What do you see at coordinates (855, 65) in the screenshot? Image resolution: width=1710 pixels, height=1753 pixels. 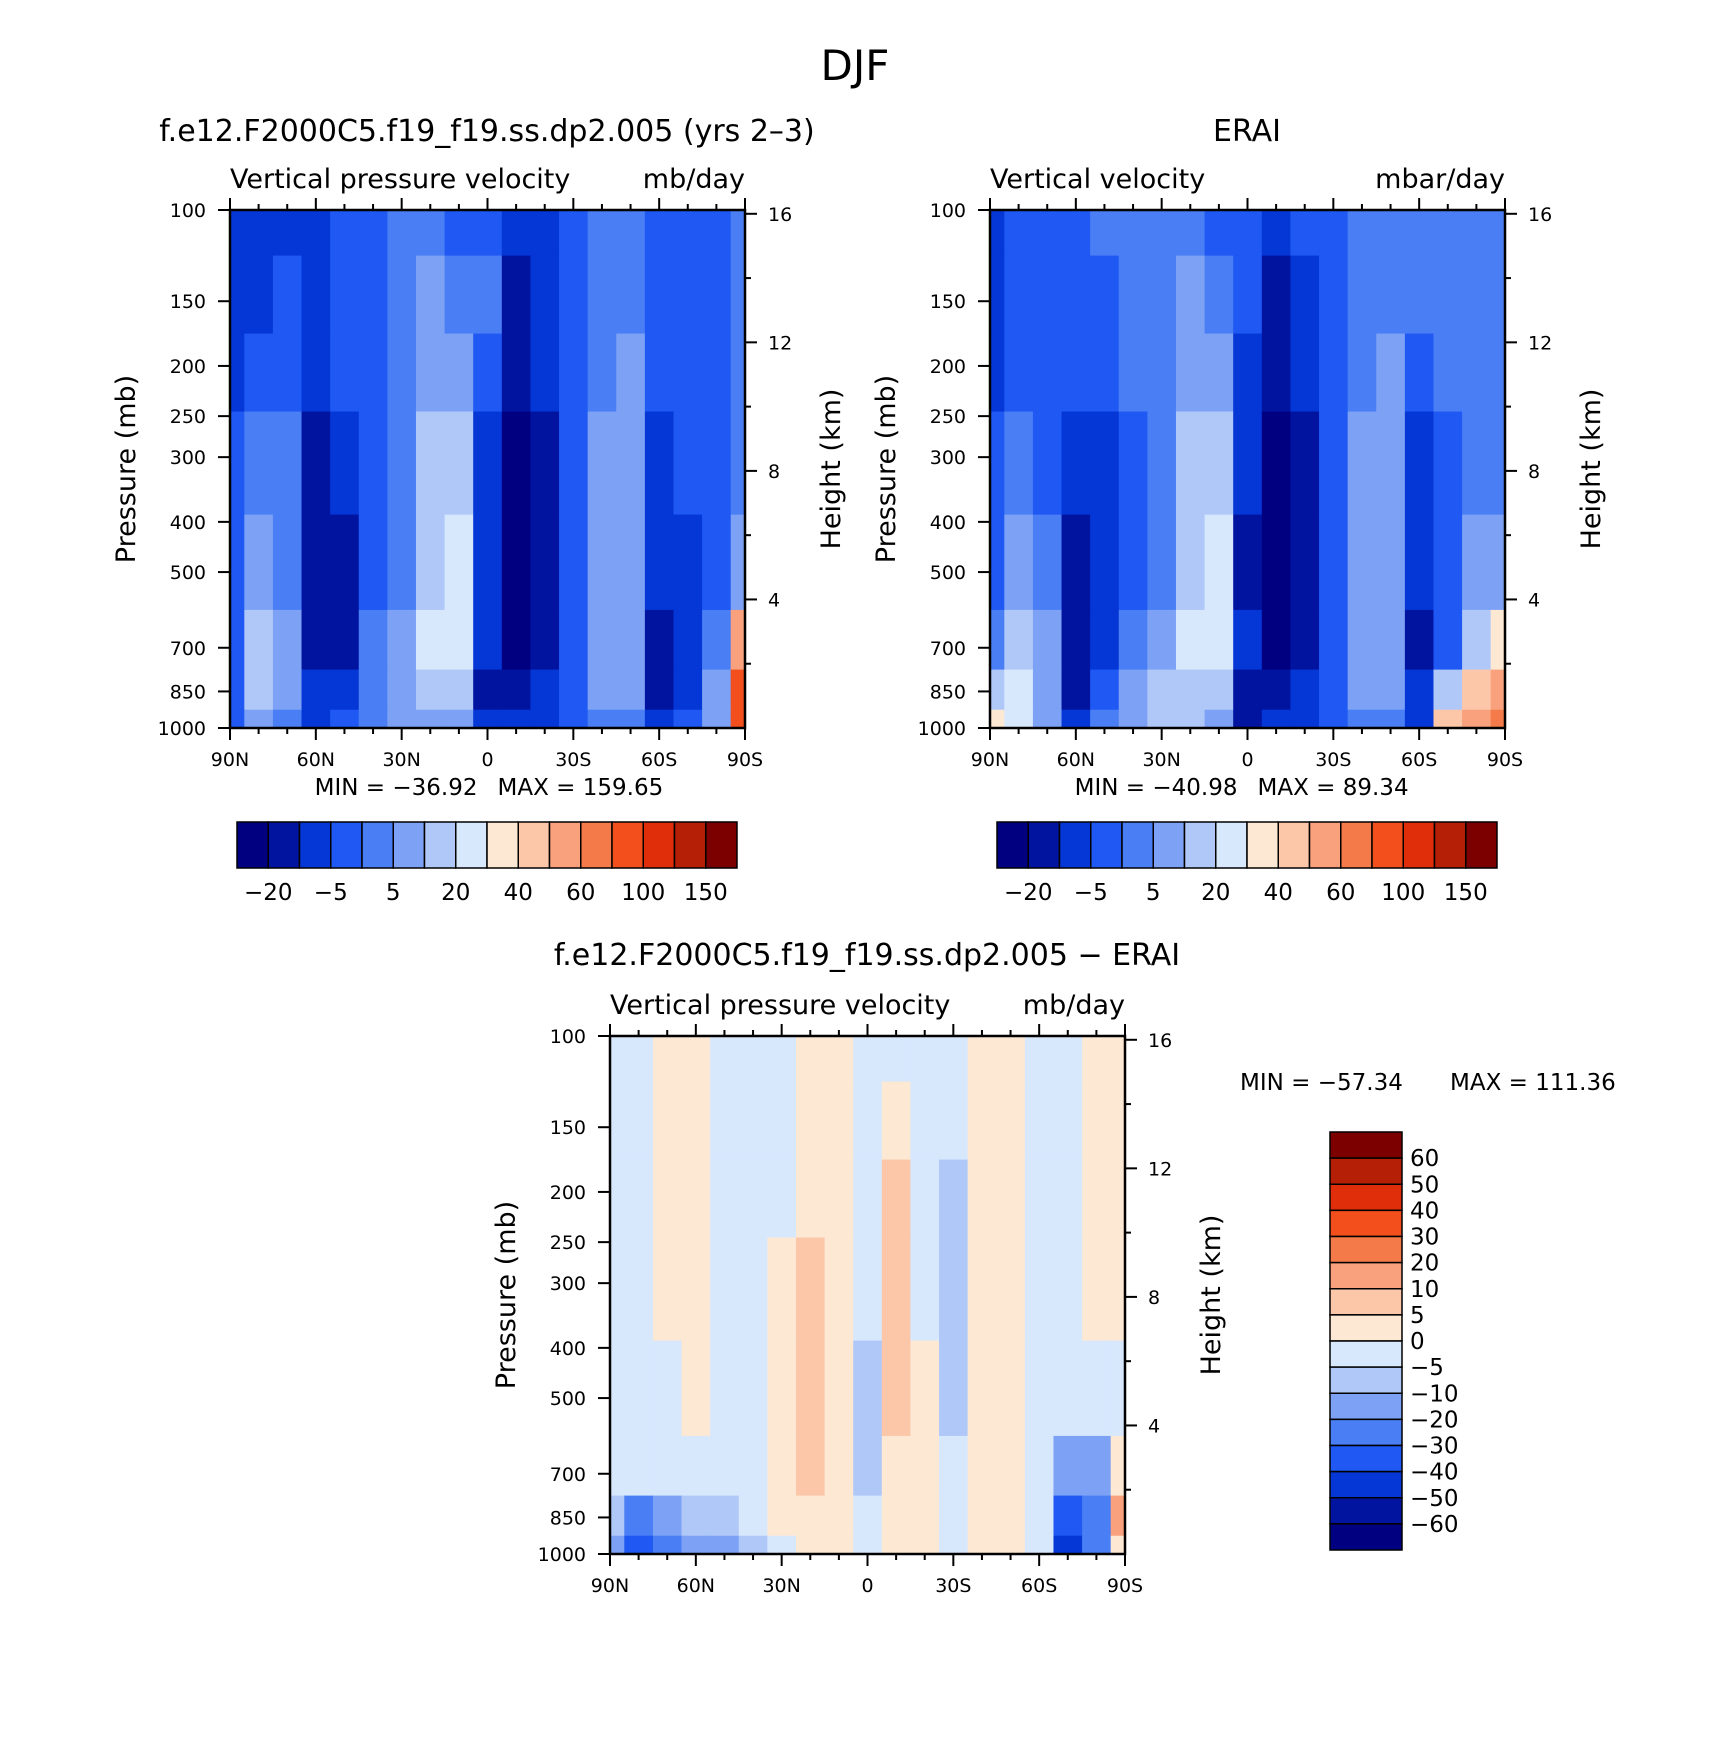 I see `figure-title: DJF` at bounding box center [855, 65].